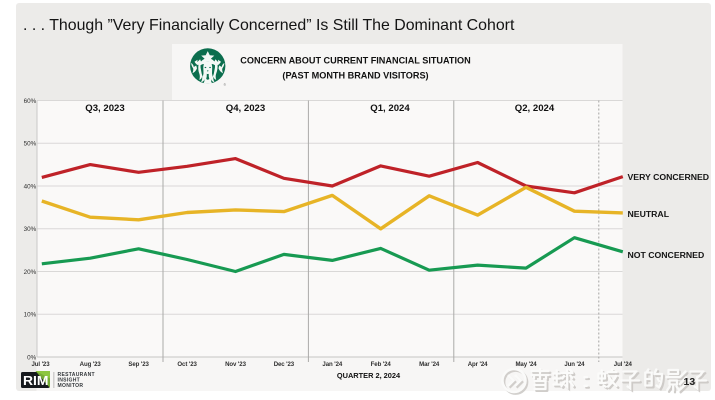 This screenshot has height=400, width=715. Describe the element at coordinates (36, 380) in the screenshot. I see `svg-text: RIM` at that location.